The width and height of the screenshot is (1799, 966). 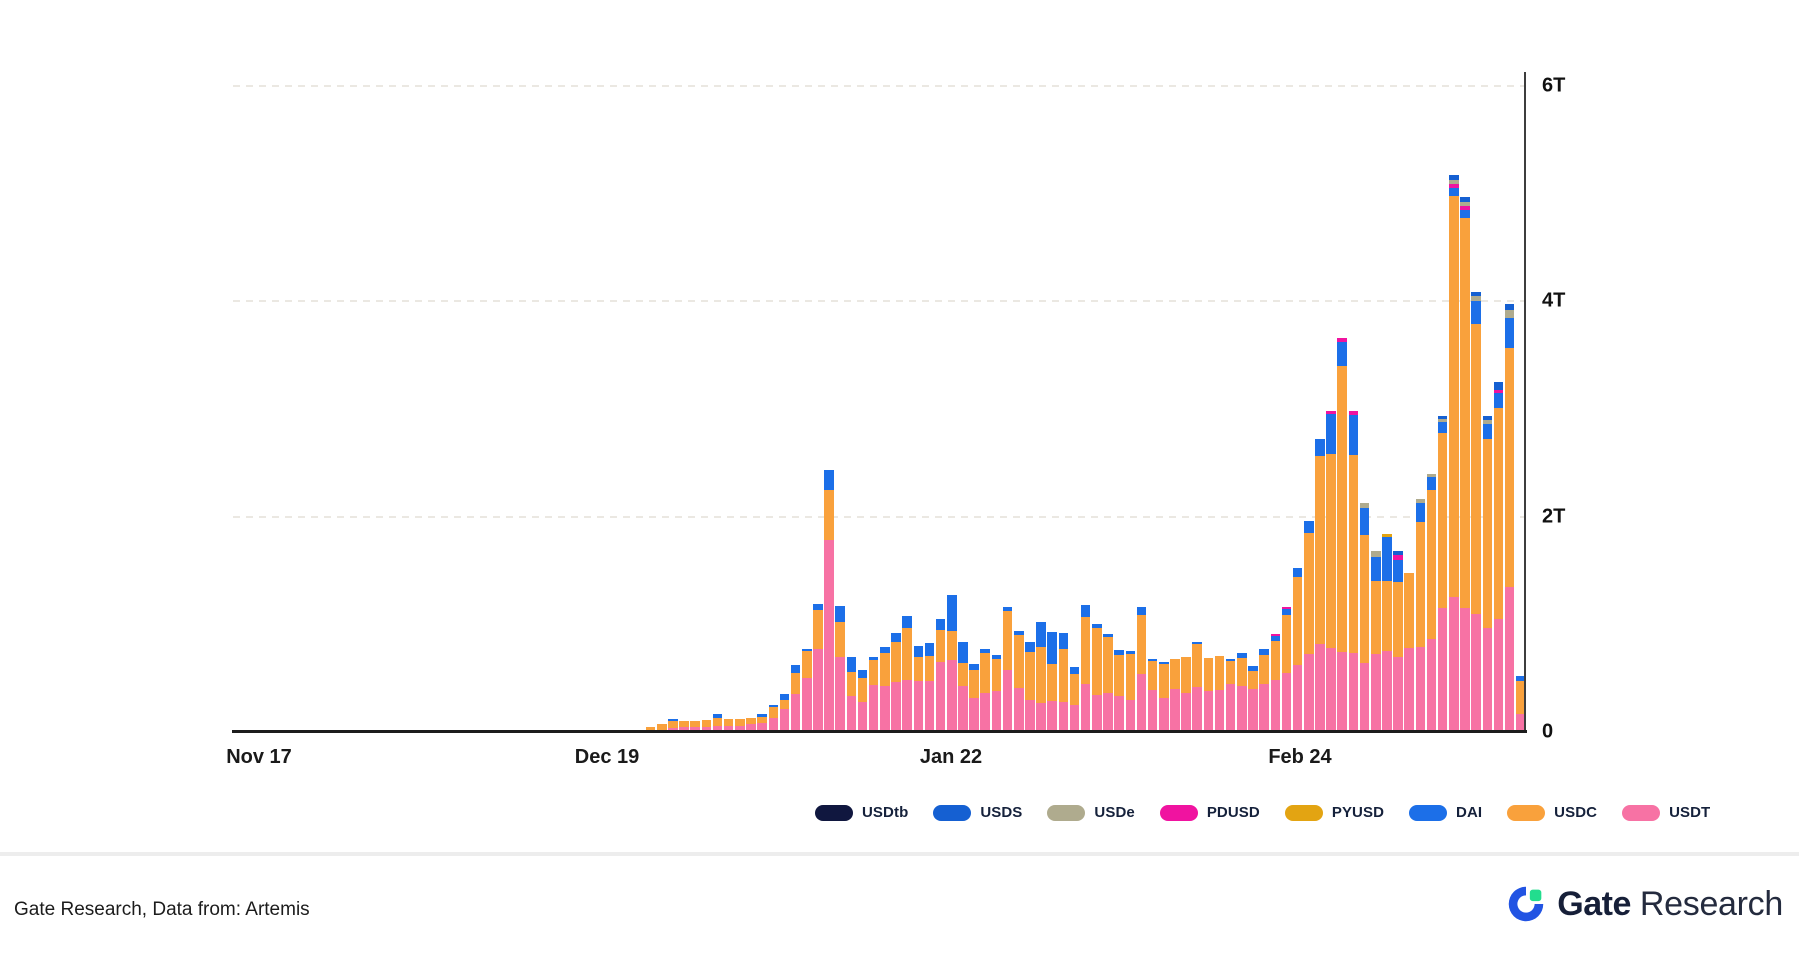 I want to click on legend-item-dai: DAI, so click(x=1445, y=812).